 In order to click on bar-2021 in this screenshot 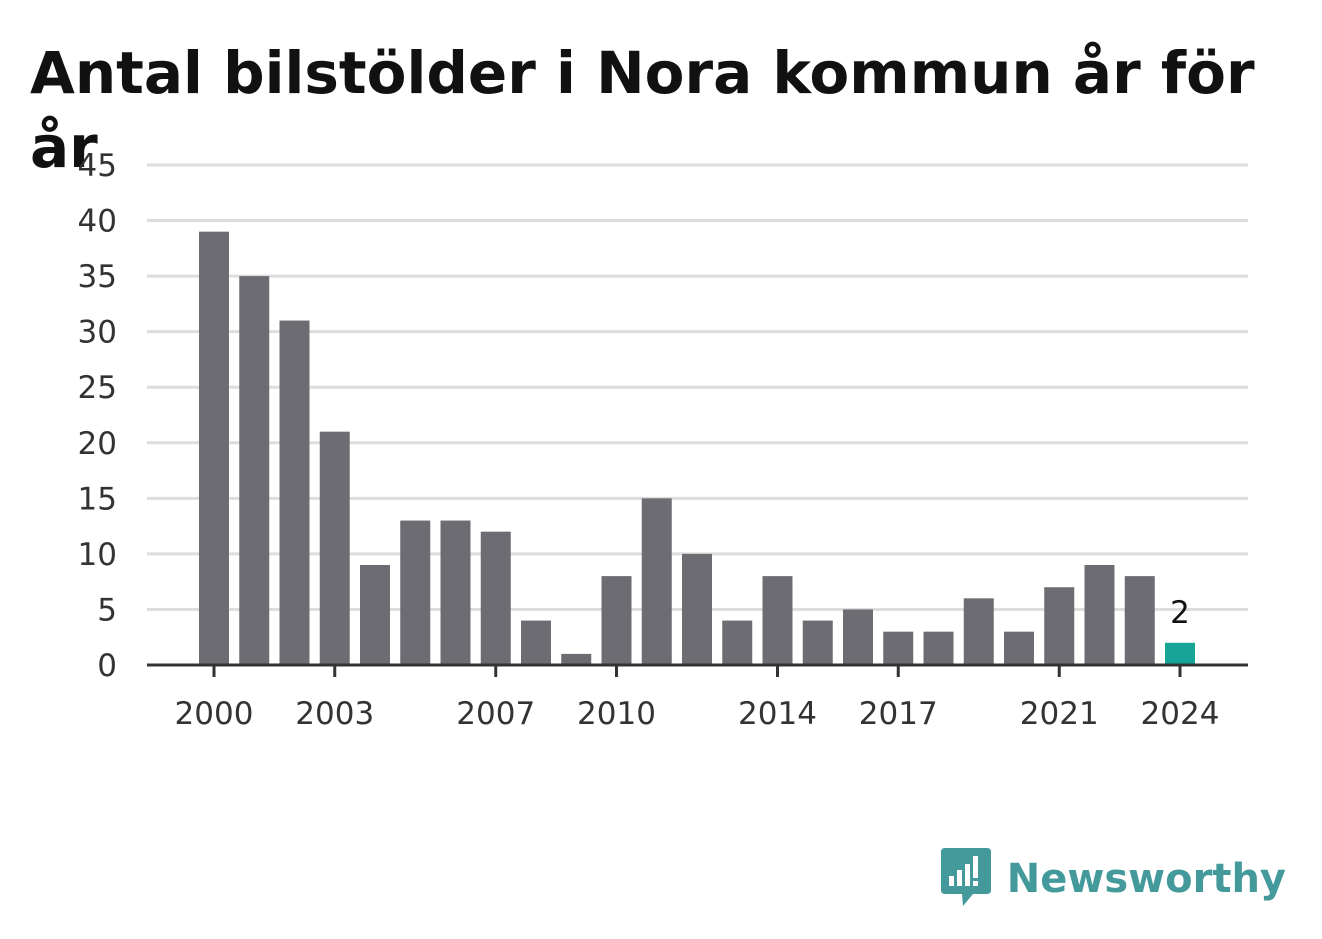, I will do `click(1059, 626)`.